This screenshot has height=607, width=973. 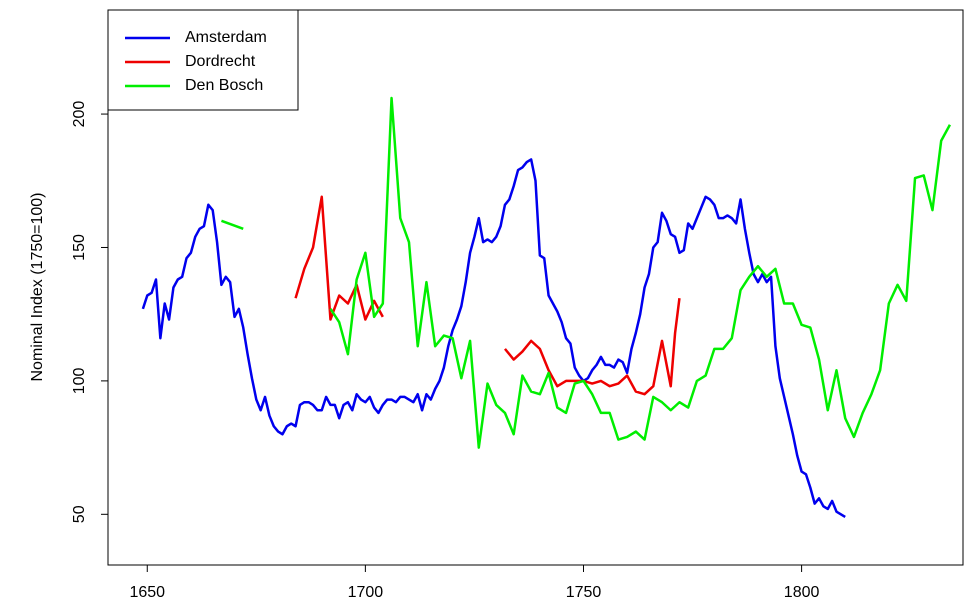 I want to click on legend-label: Dordrecht, so click(x=220, y=61).